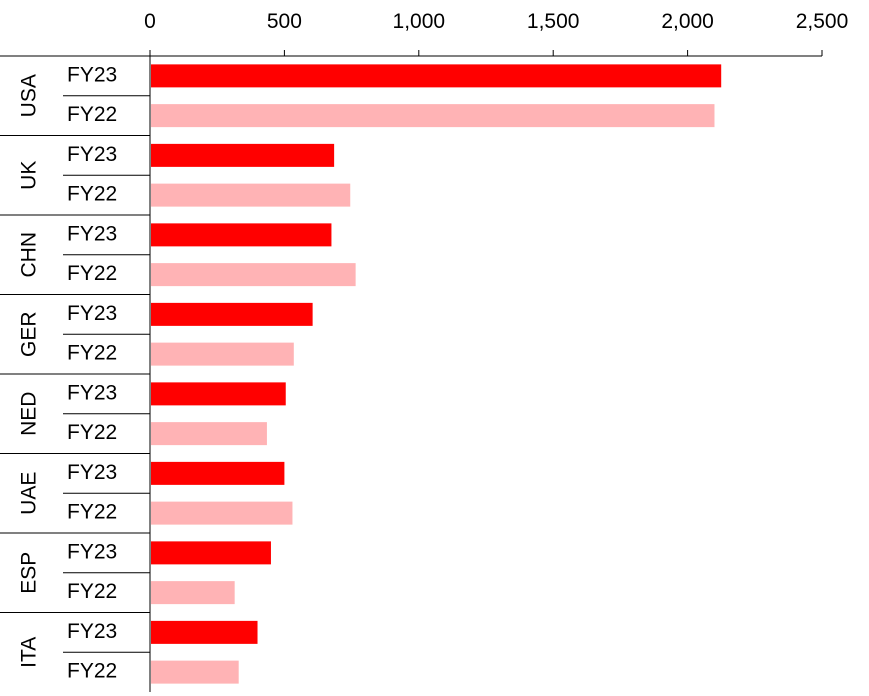  I want to click on group-label-uk: UK, so click(29, 175).